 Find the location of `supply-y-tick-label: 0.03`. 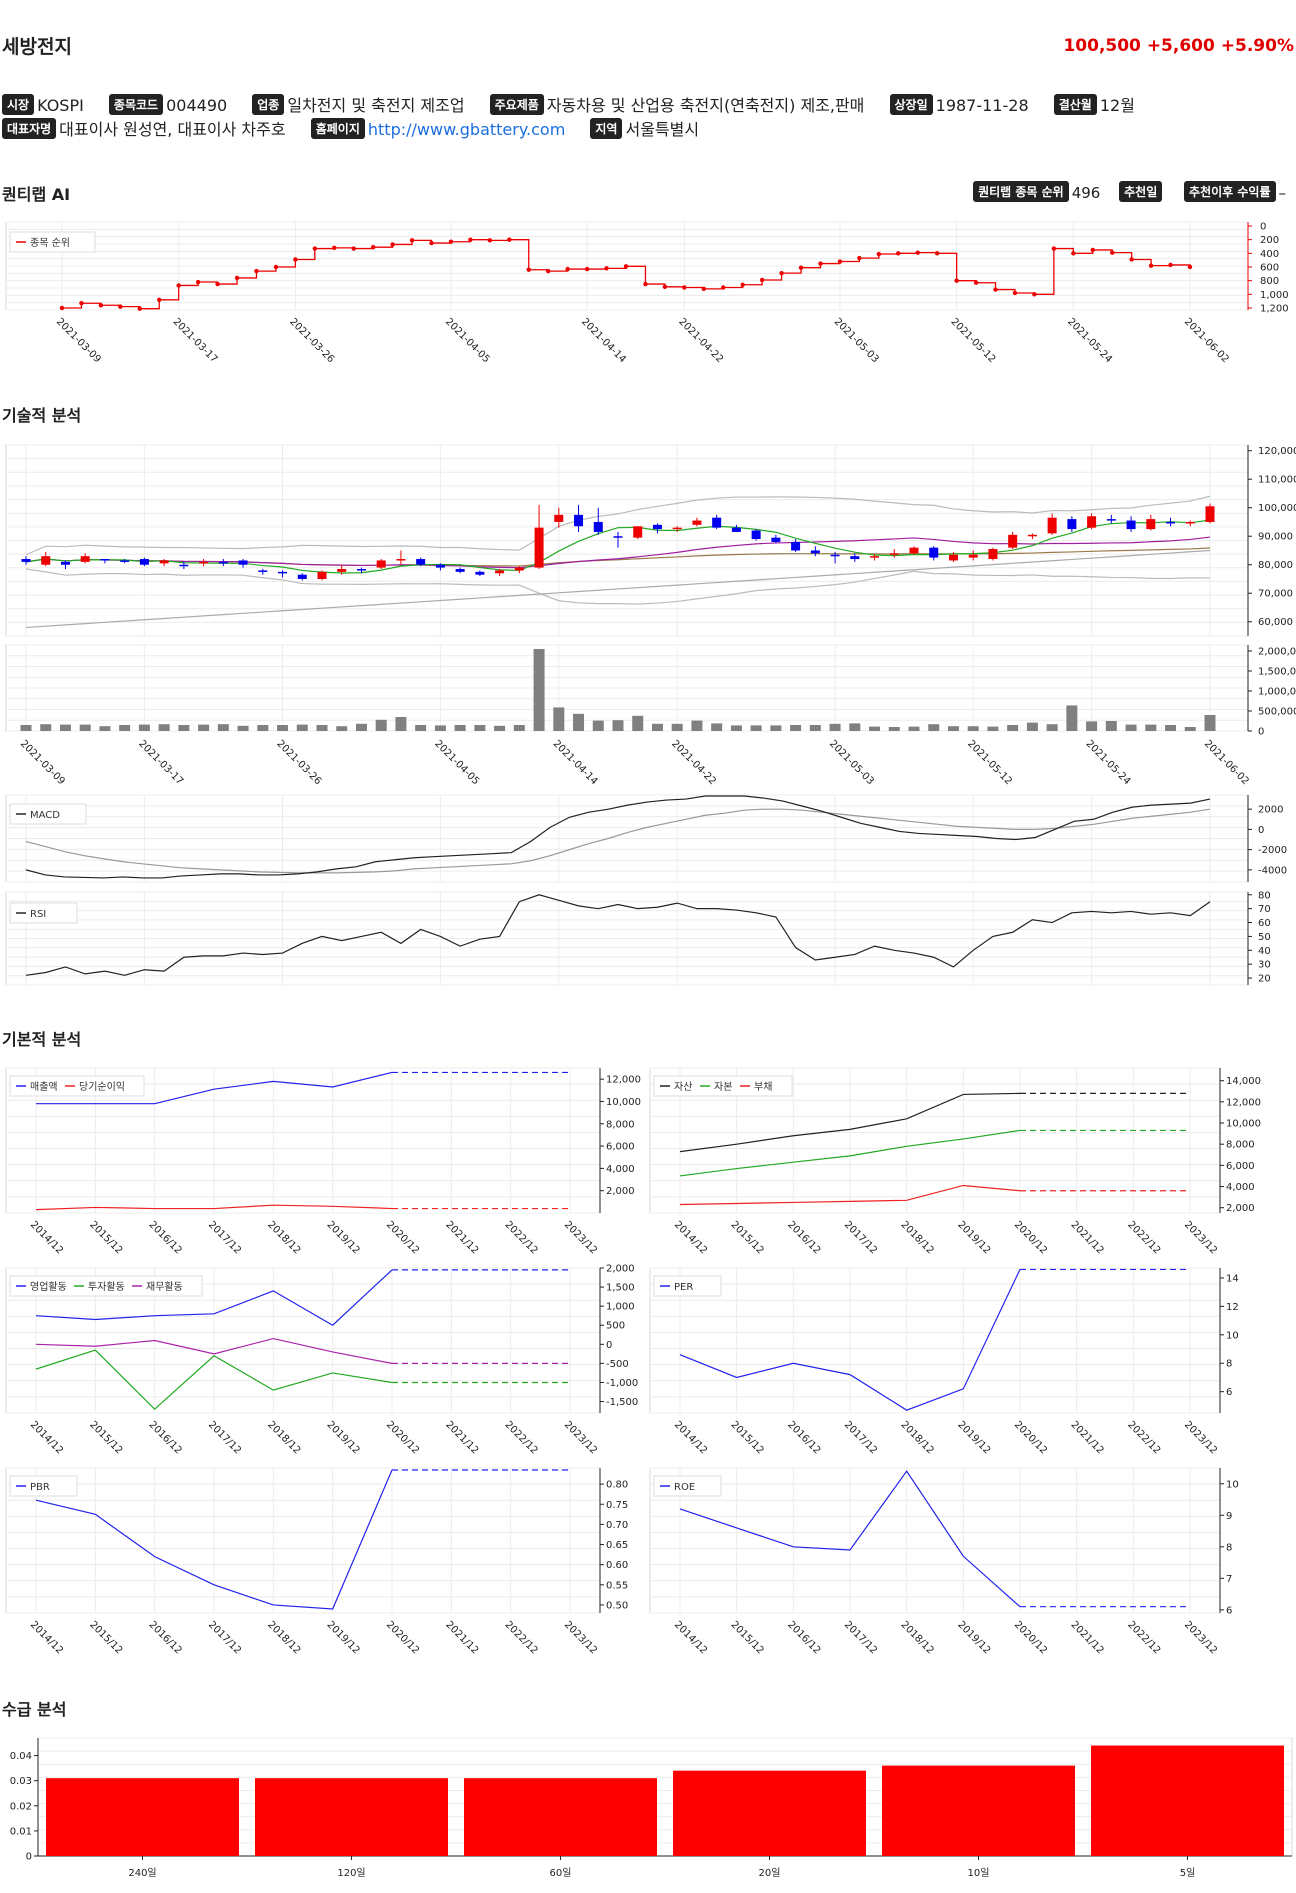

supply-y-tick-label: 0.03 is located at coordinates (21, 1781).